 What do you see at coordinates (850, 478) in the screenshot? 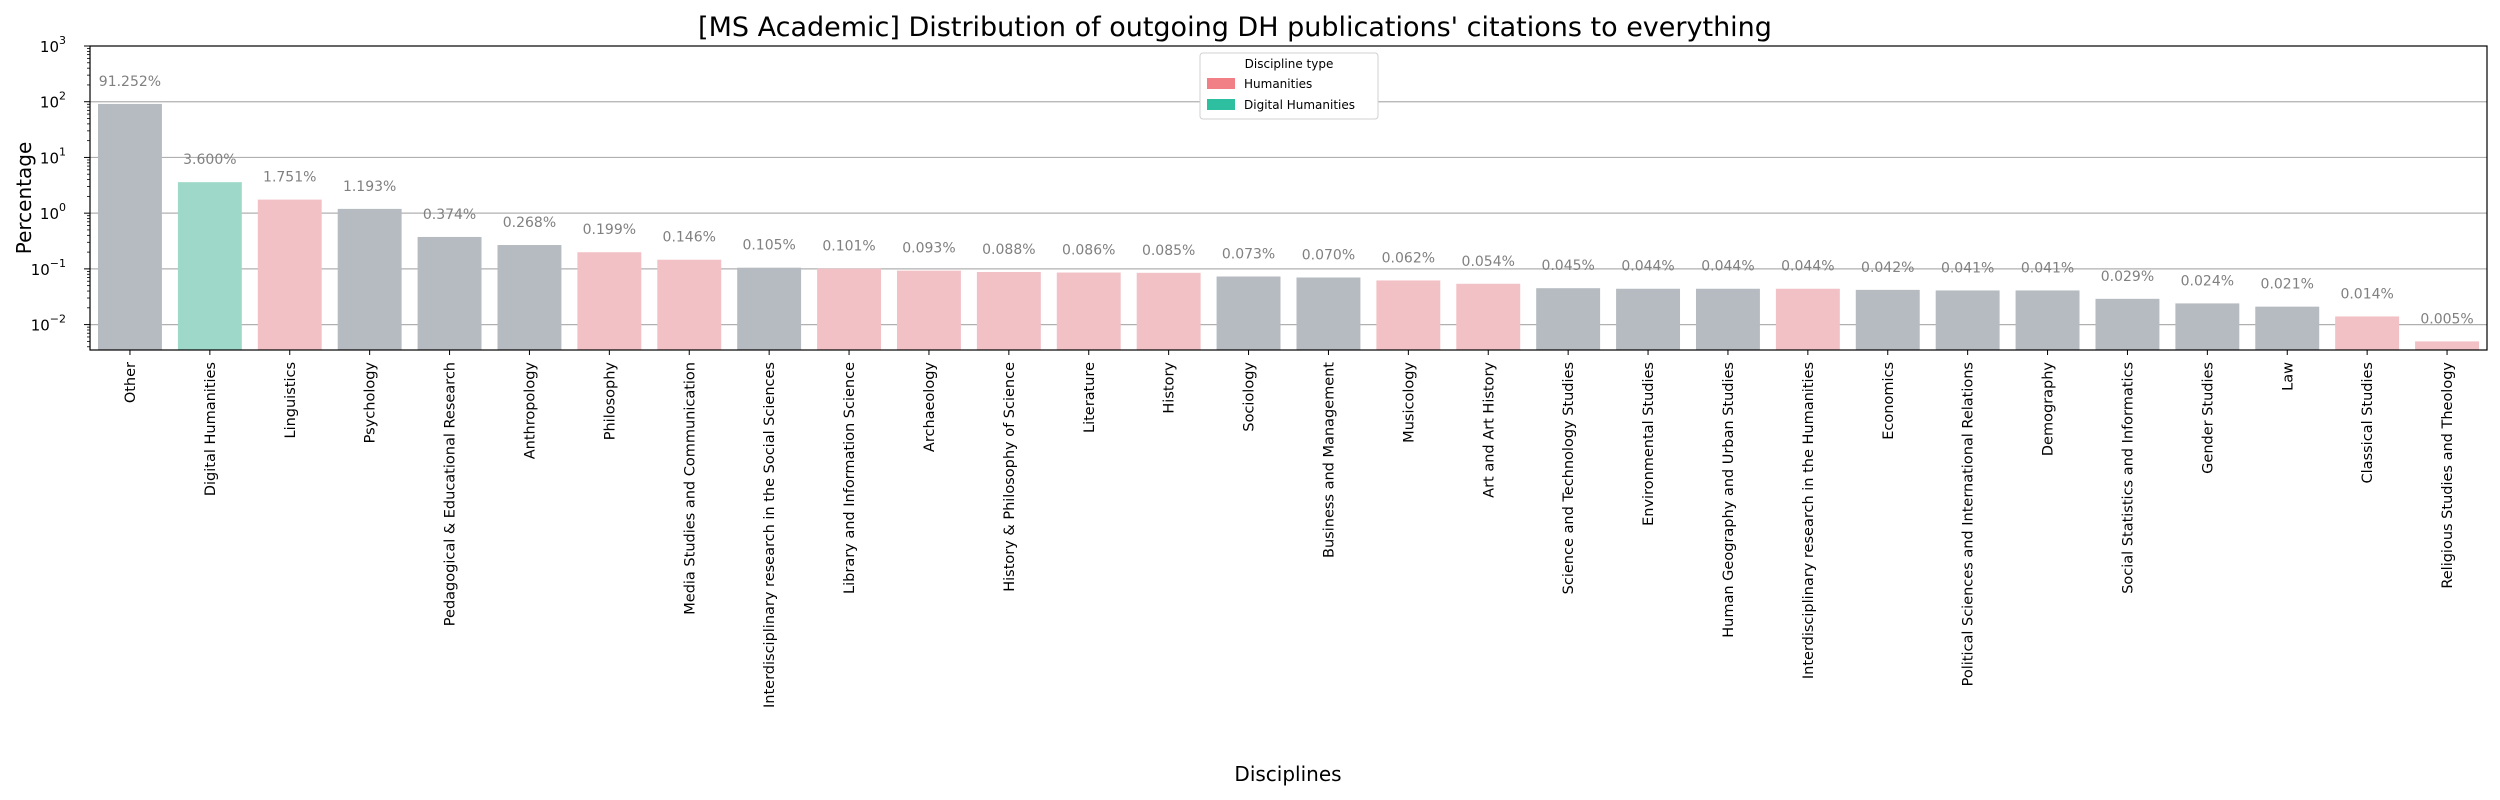
I see `x-tick-label: Library and Information Science` at bounding box center [850, 478].